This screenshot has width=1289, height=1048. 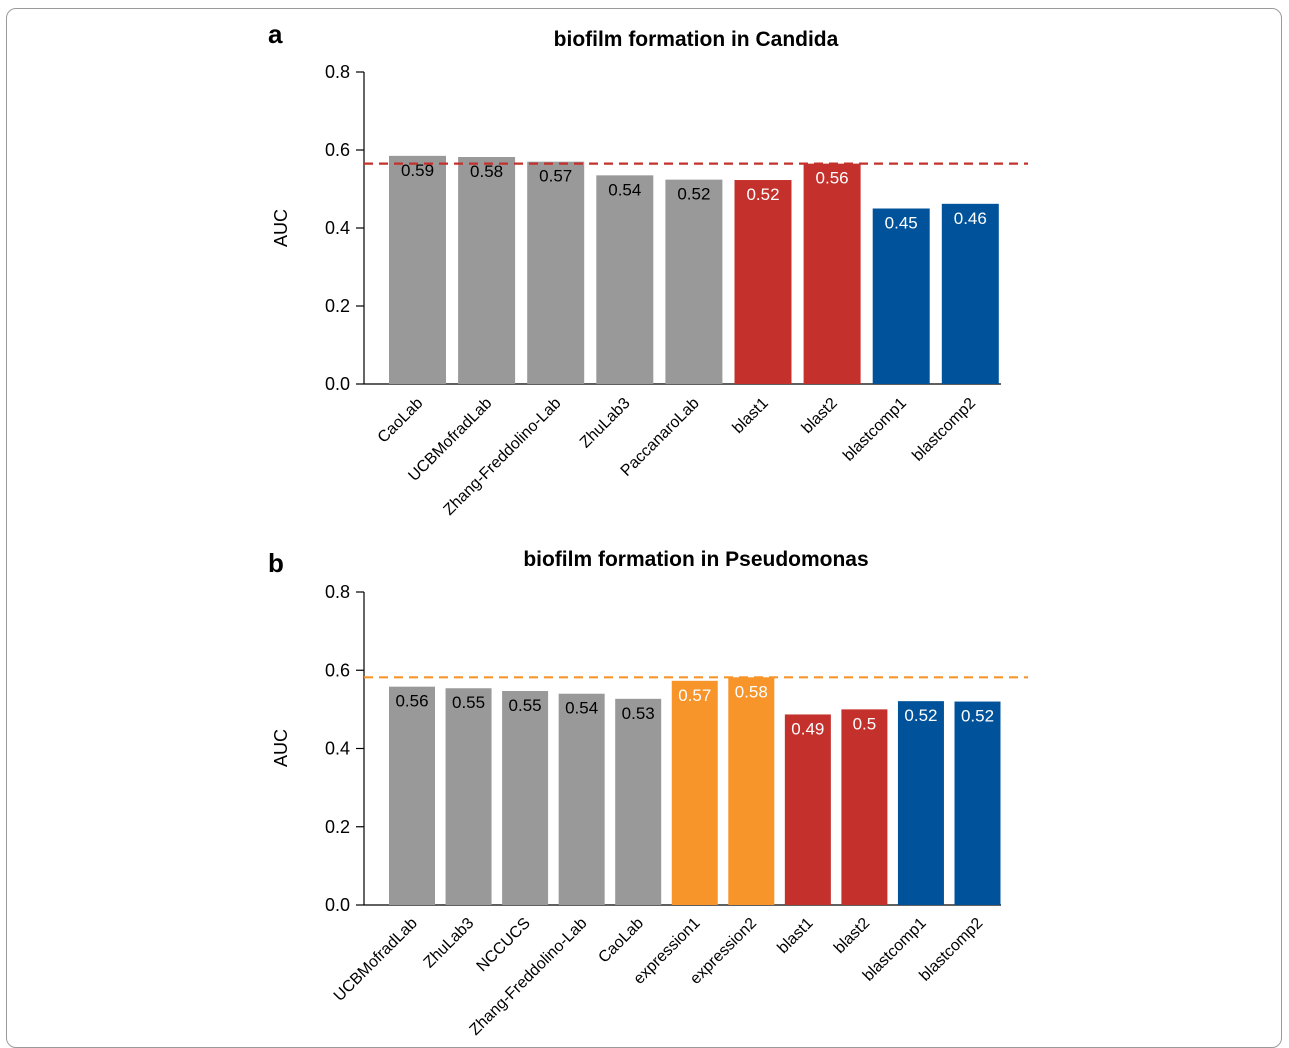 I want to click on panel-a-value-label-CaoLab: 0.59, so click(x=417, y=170).